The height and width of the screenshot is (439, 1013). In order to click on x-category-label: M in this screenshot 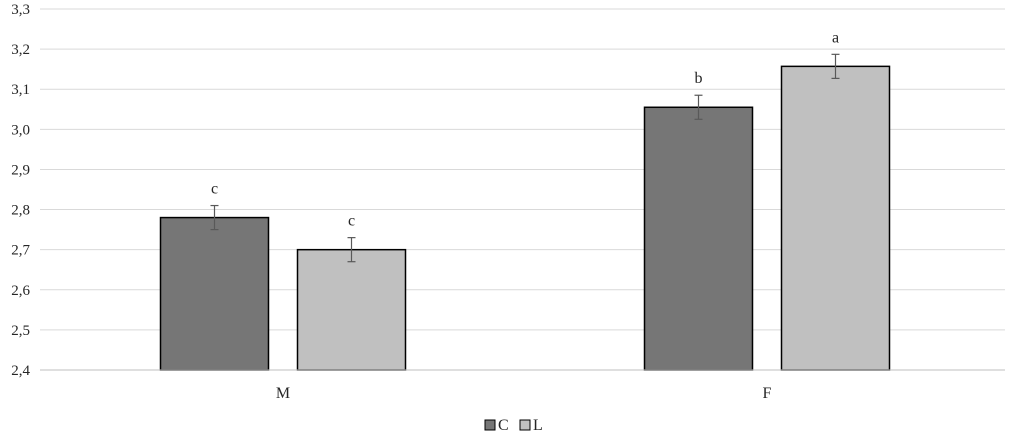, I will do `click(283, 393)`.